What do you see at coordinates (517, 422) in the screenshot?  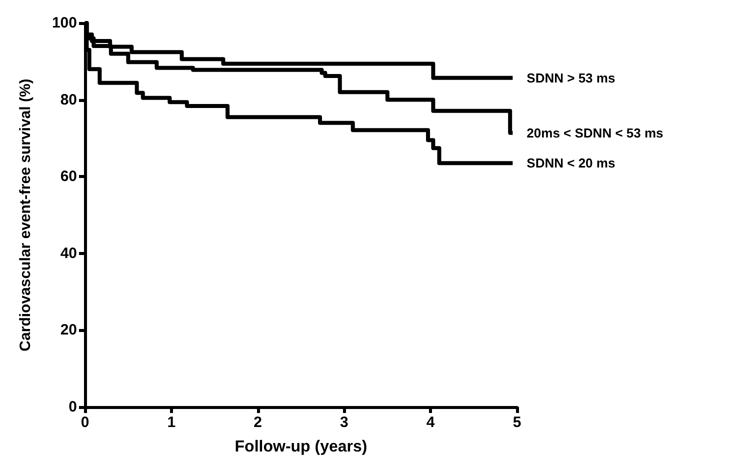 I see `x-tick-label: 5` at bounding box center [517, 422].